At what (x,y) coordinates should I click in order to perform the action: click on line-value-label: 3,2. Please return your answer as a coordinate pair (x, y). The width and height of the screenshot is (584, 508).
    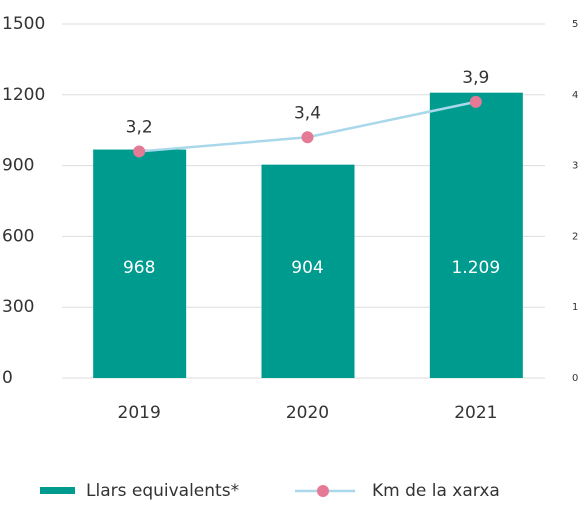
    Looking at the image, I should click on (139, 127).